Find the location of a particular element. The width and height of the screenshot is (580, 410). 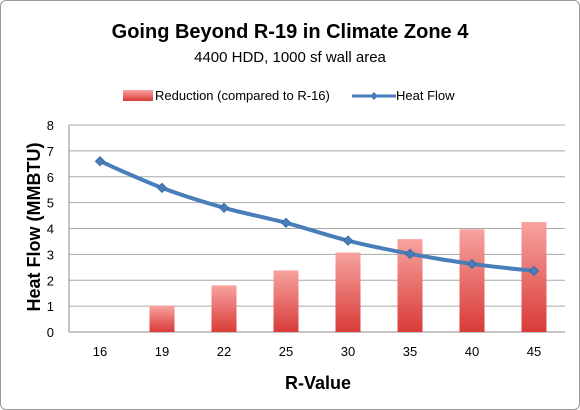

y-tick-label: 3 is located at coordinates (50, 254).